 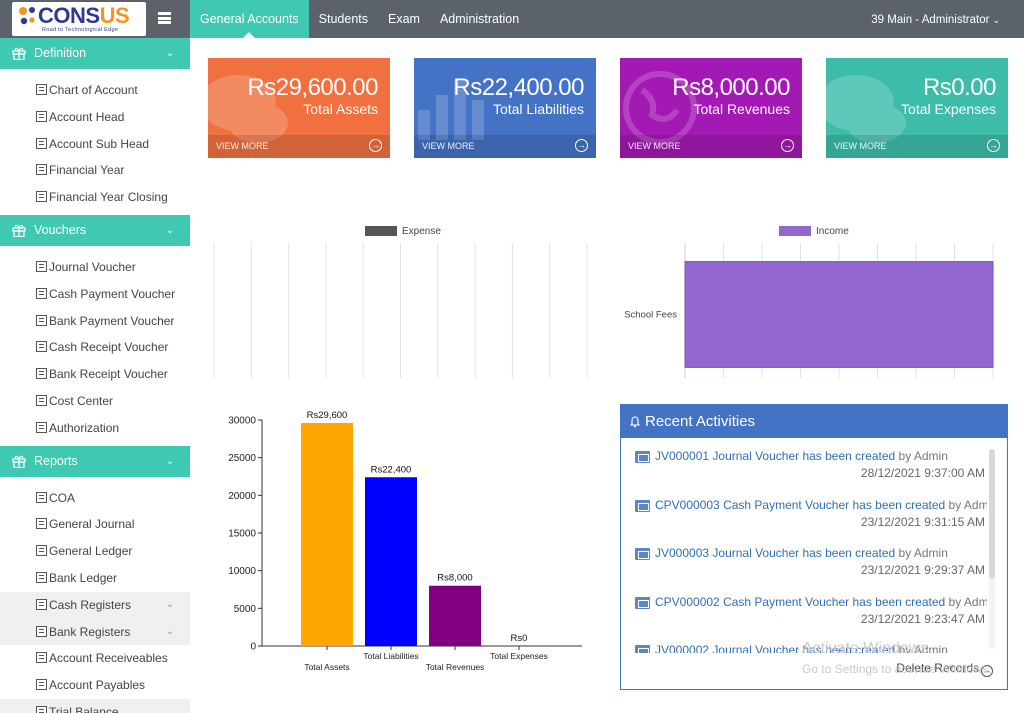 What do you see at coordinates (959, 87) in the screenshot?
I see `card-amount: Rs0.00` at bounding box center [959, 87].